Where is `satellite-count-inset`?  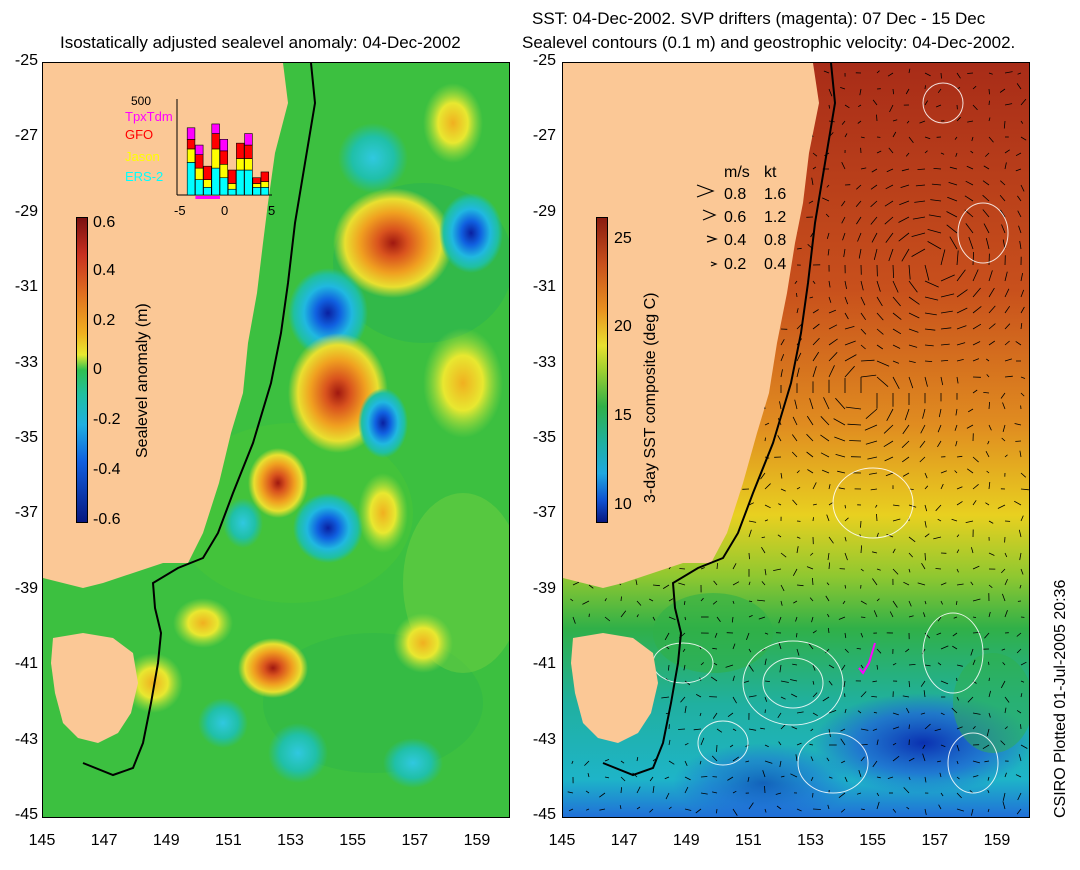
satellite-count-inset is located at coordinates (224, 149).